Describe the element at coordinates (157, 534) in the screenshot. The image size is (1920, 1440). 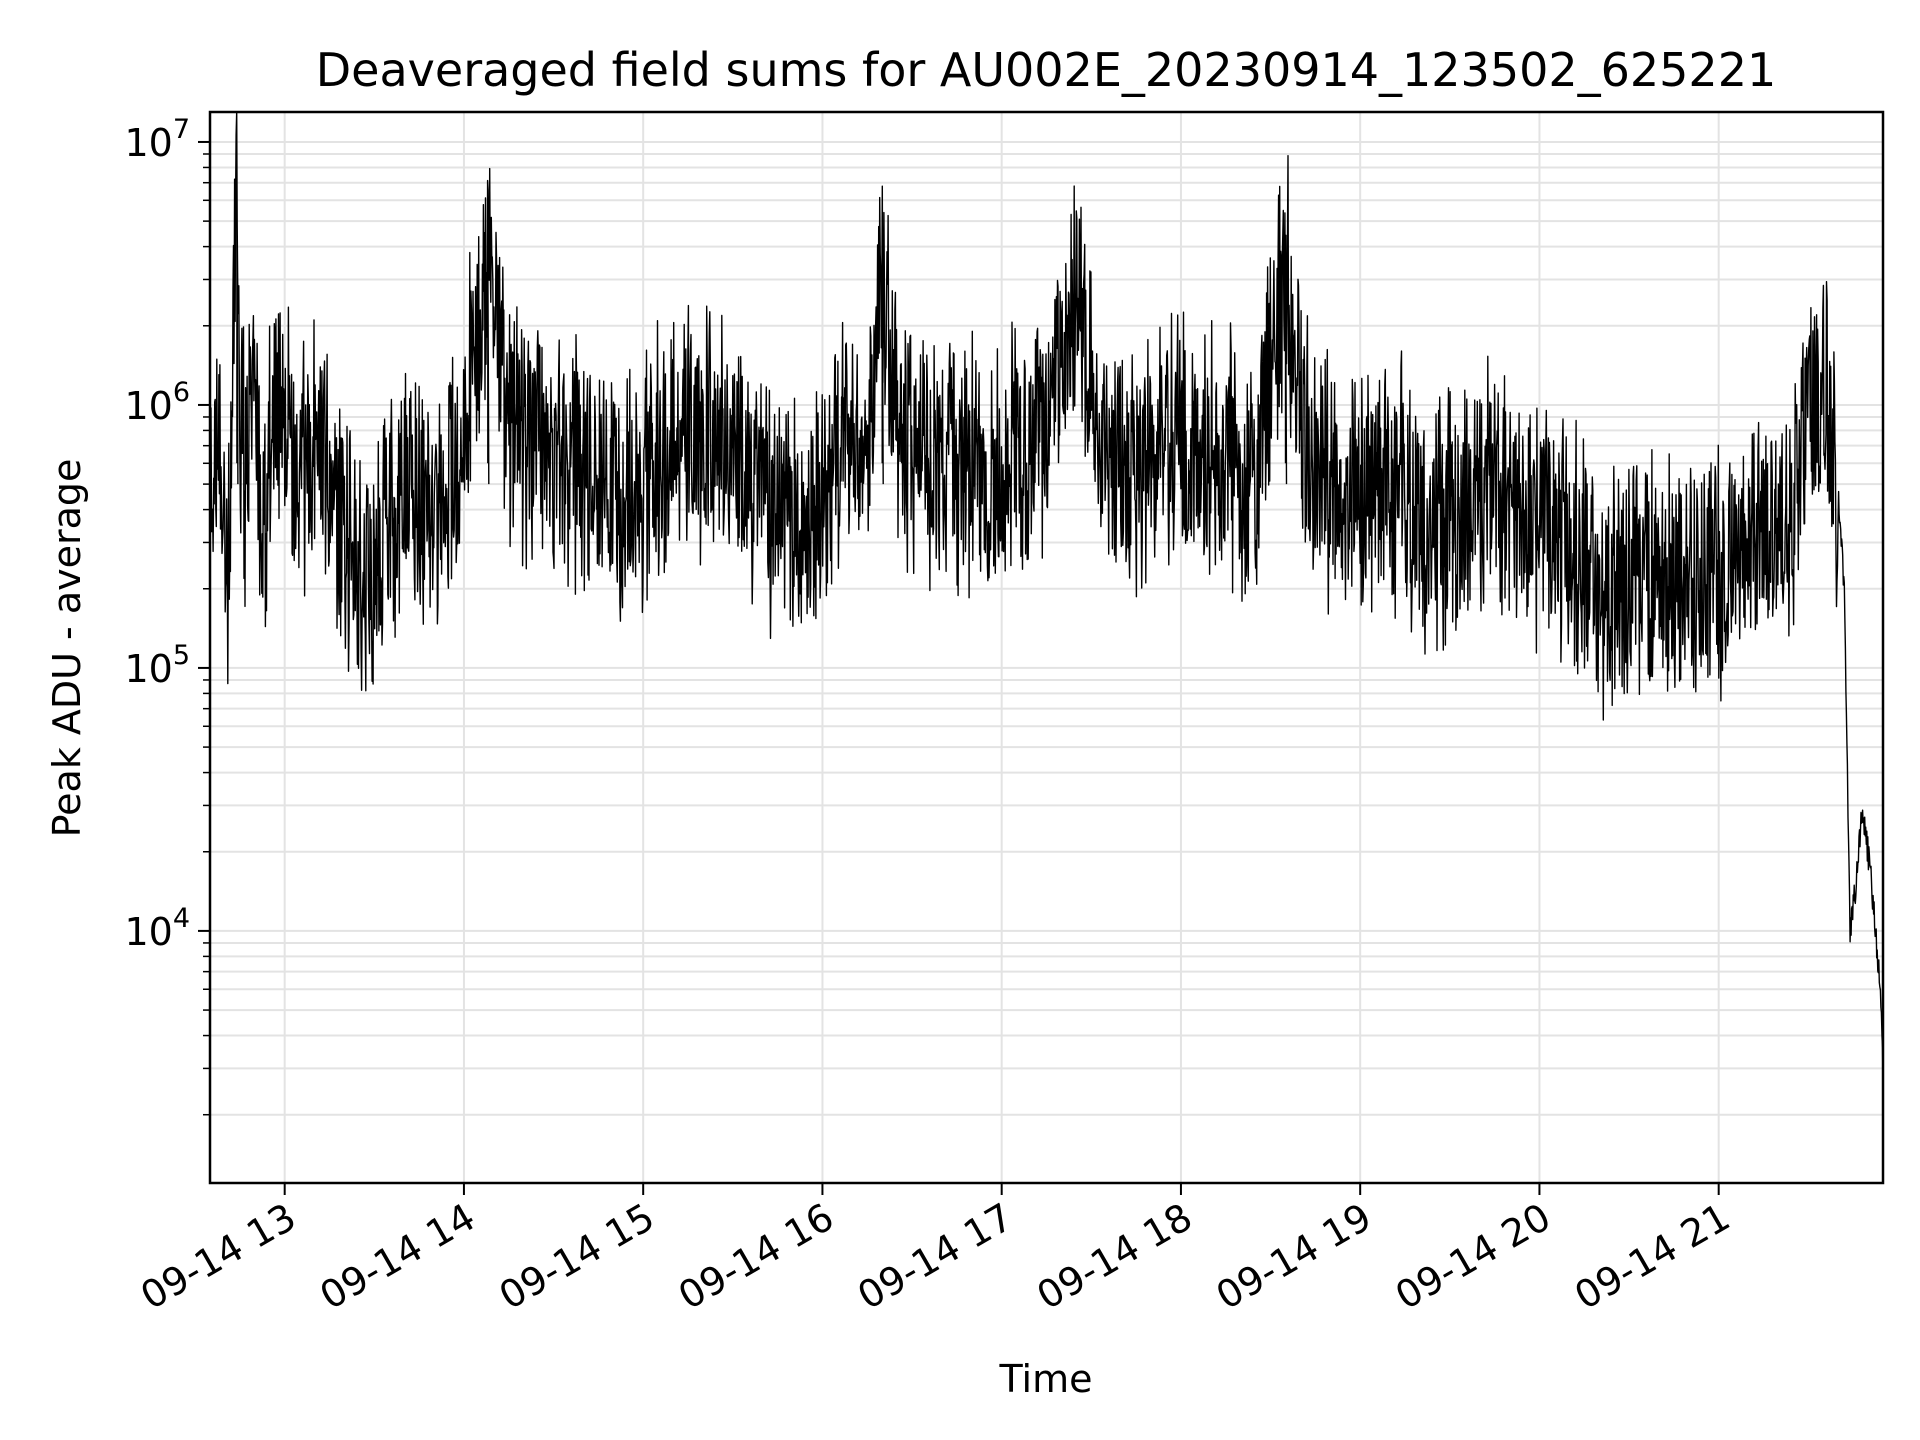
I see `y-tick-labels: 10⁴ 10⁵ 10⁶ 10⁷` at that location.